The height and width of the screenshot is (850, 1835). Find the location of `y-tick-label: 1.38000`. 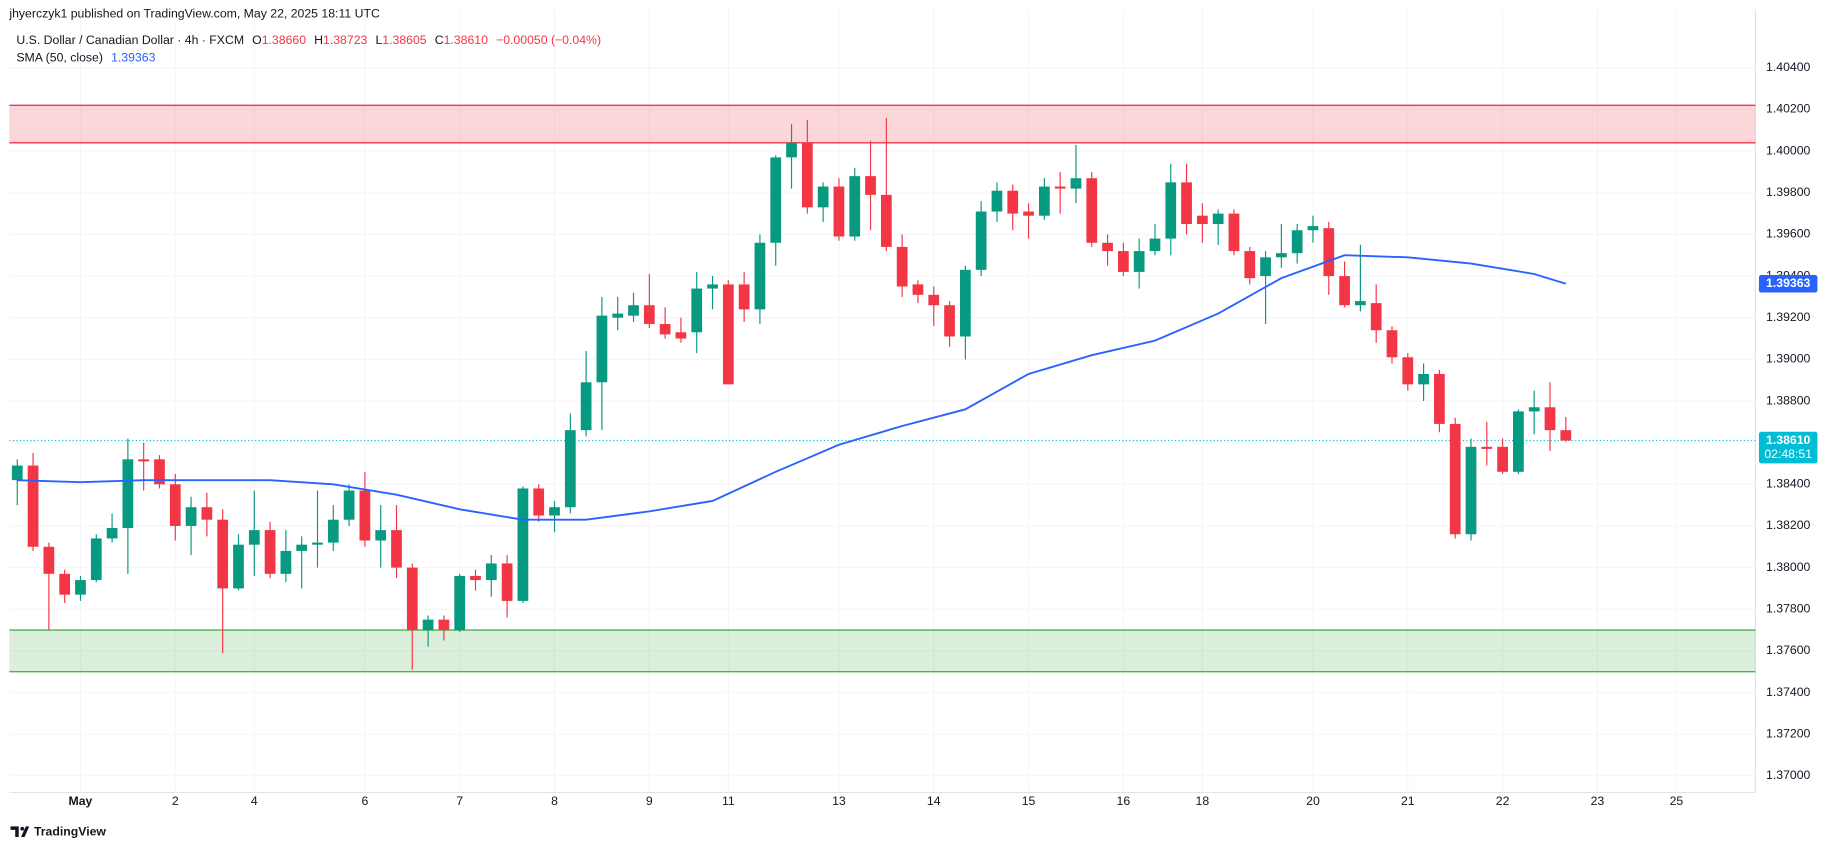

y-tick-label: 1.38000 is located at coordinates (1788, 567).